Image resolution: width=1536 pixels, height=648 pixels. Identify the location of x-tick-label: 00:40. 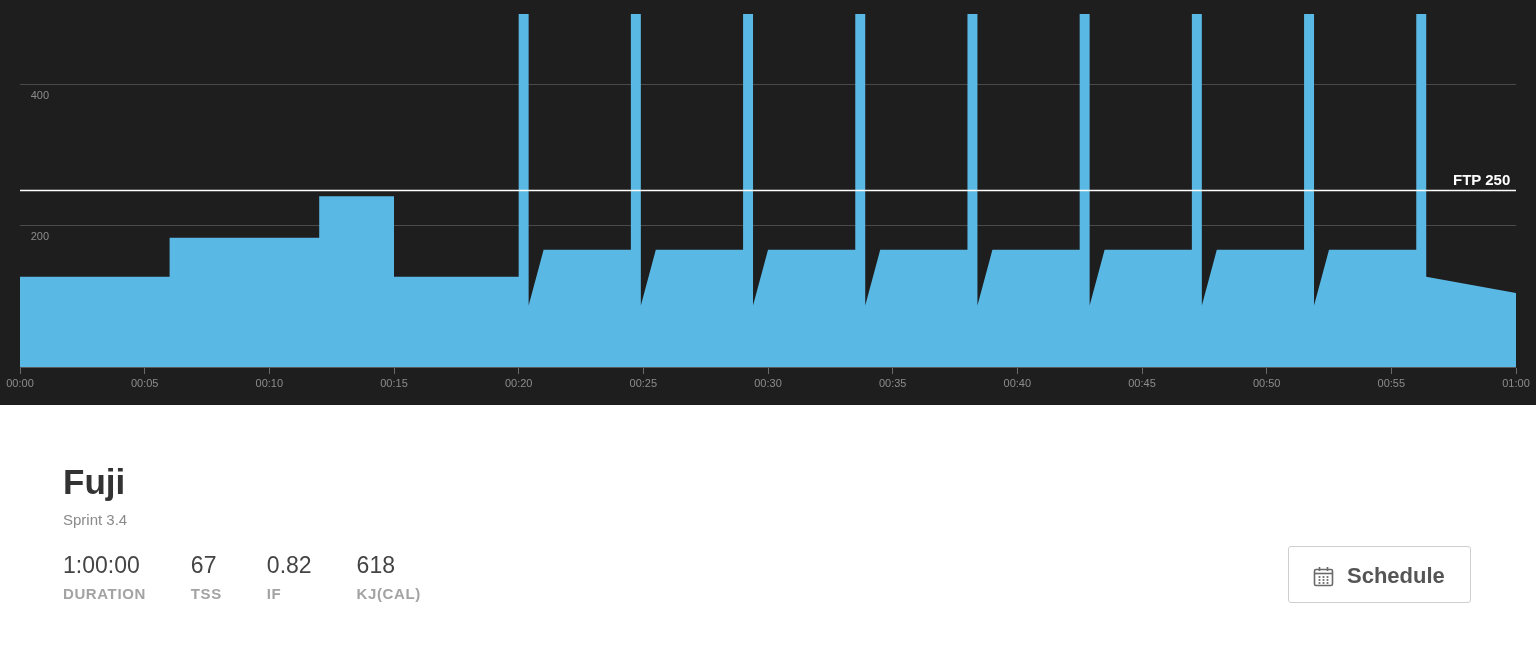
(1017, 383).